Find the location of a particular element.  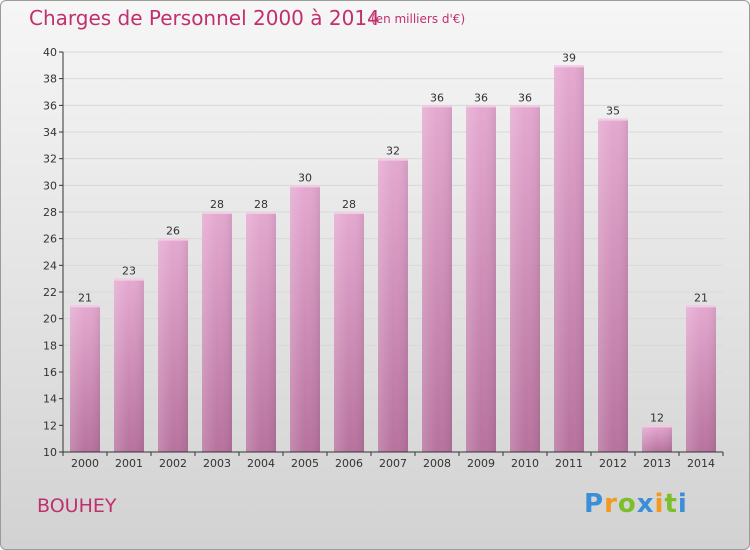

data-label: 39 is located at coordinates (569, 57).